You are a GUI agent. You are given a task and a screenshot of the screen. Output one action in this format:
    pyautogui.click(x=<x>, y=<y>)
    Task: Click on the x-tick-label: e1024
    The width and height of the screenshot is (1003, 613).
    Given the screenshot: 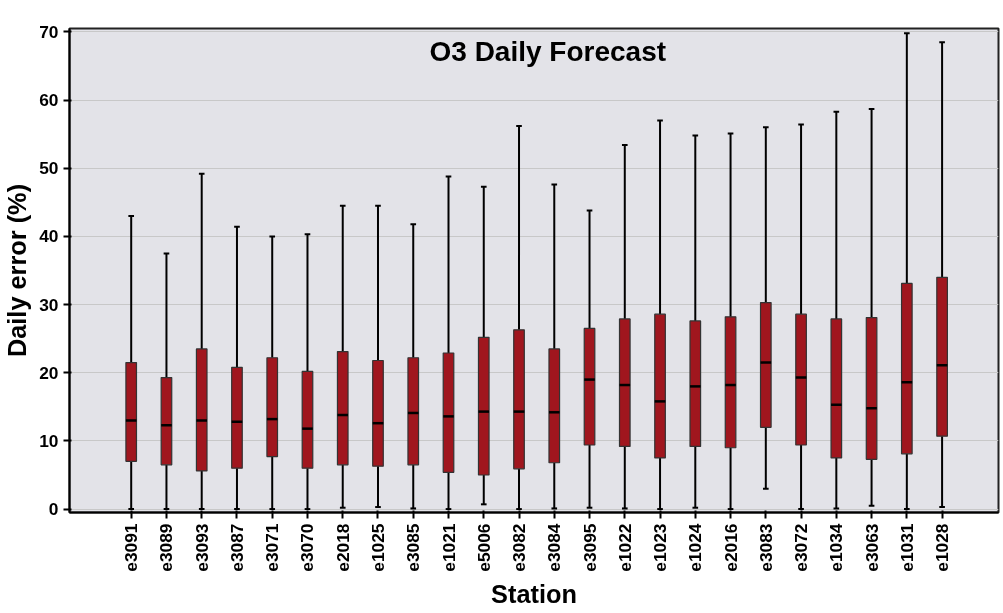 What is the action you would take?
    pyautogui.click(x=695, y=547)
    